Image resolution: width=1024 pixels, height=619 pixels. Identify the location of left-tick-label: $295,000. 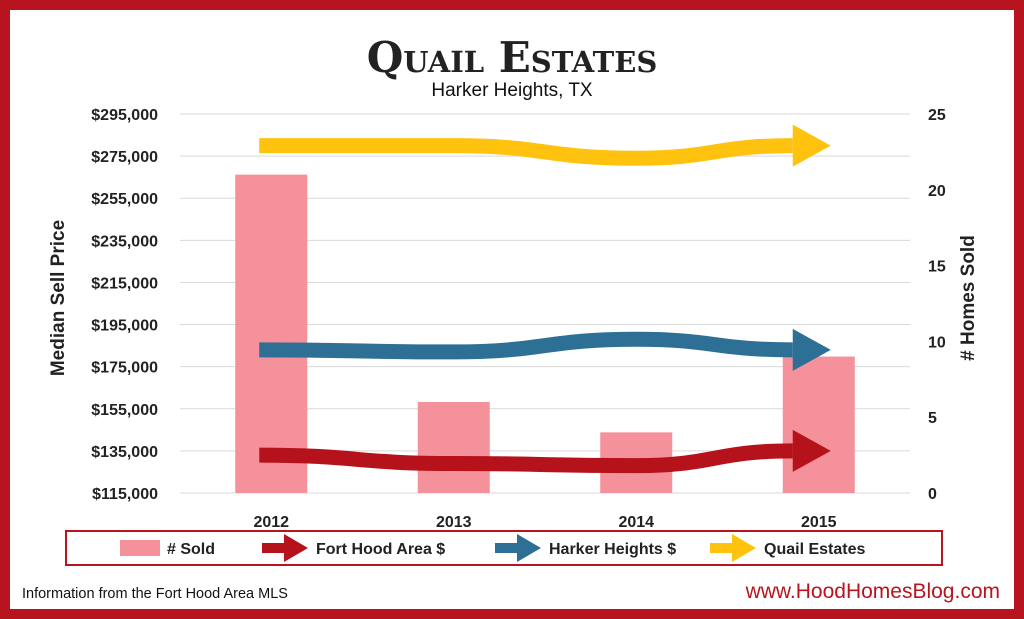
(124, 115).